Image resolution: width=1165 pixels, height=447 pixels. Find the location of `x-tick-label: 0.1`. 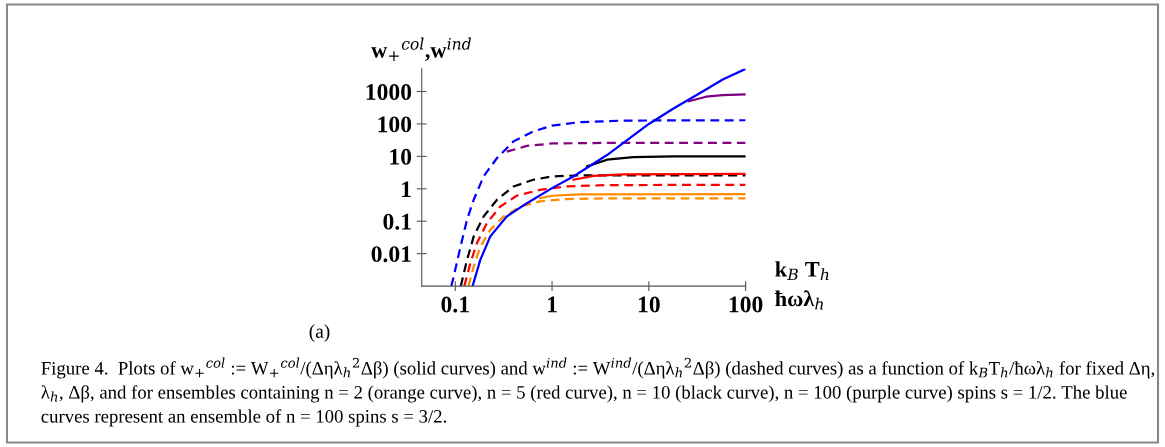

x-tick-label: 0.1 is located at coordinates (455, 304).